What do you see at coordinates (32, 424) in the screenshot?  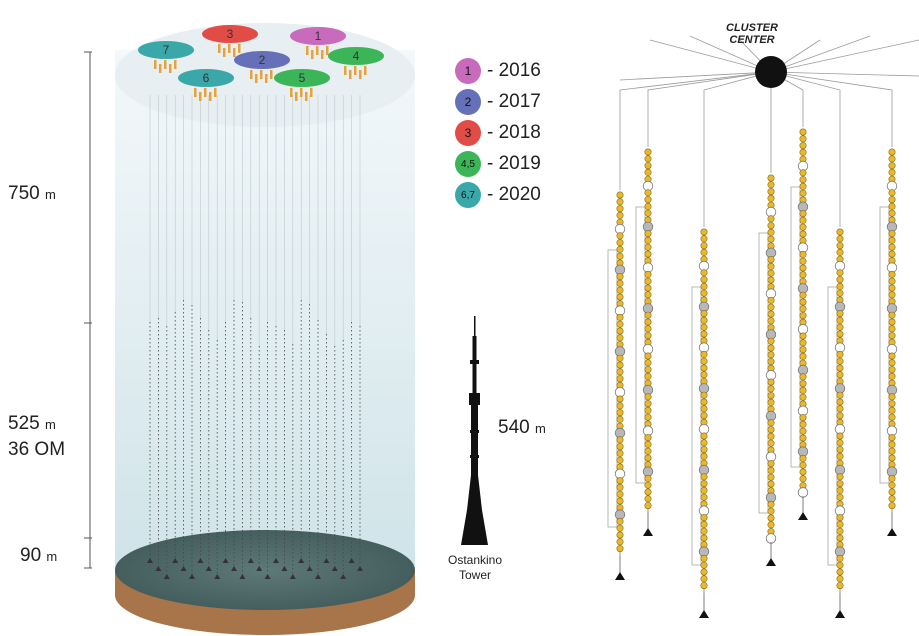 I see `depth-label-mid: 525 m` at bounding box center [32, 424].